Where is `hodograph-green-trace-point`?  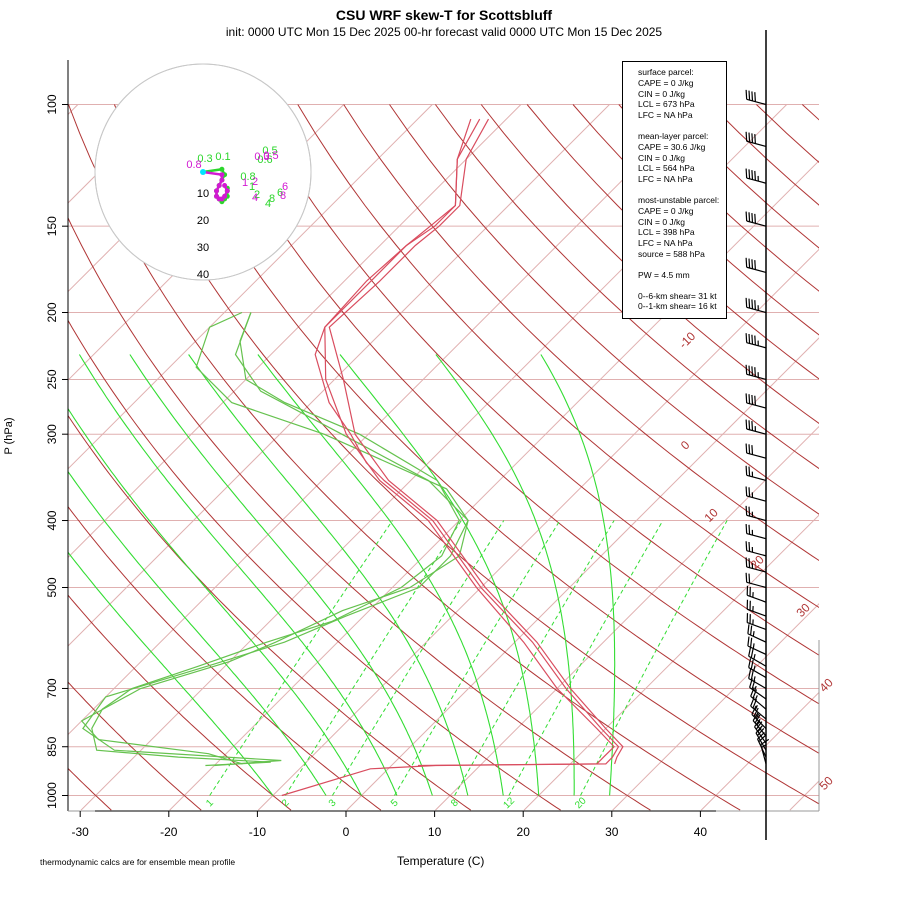 hodograph-green-trace-point is located at coordinates (222, 169).